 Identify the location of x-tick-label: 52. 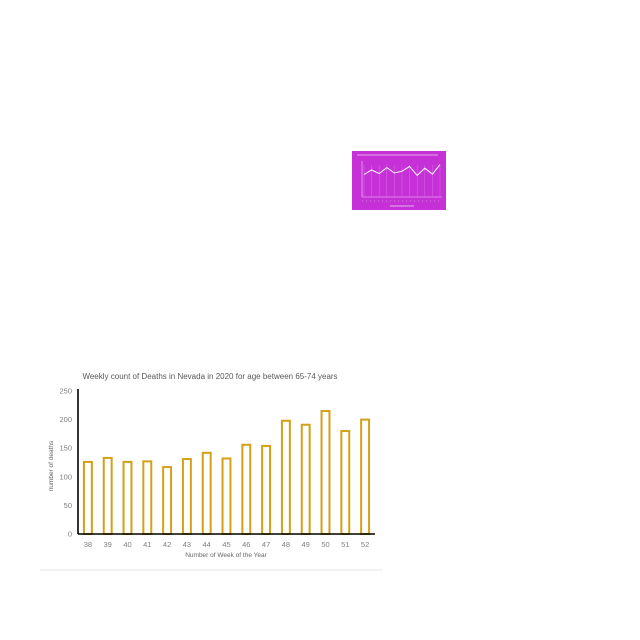
(365, 544).